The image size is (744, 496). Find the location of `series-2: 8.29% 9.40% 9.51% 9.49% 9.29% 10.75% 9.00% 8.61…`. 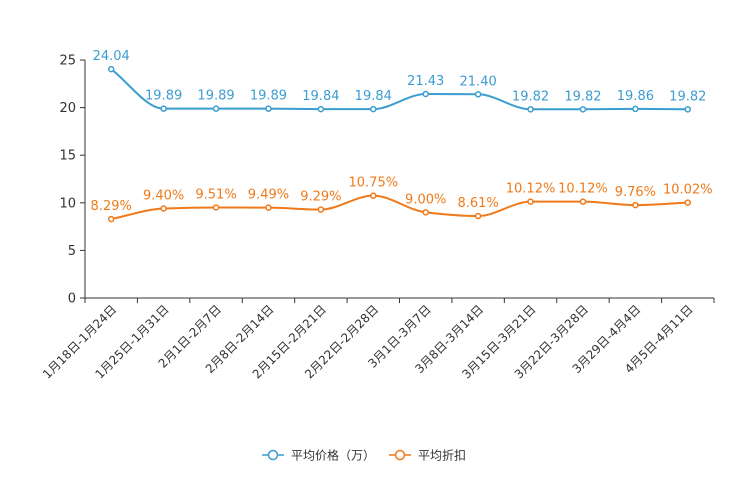

series-2: 8.29% 9.40% 9.51% 9.49% 9.29% 10.75% 9.00% 8.61… is located at coordinates (402, 199).